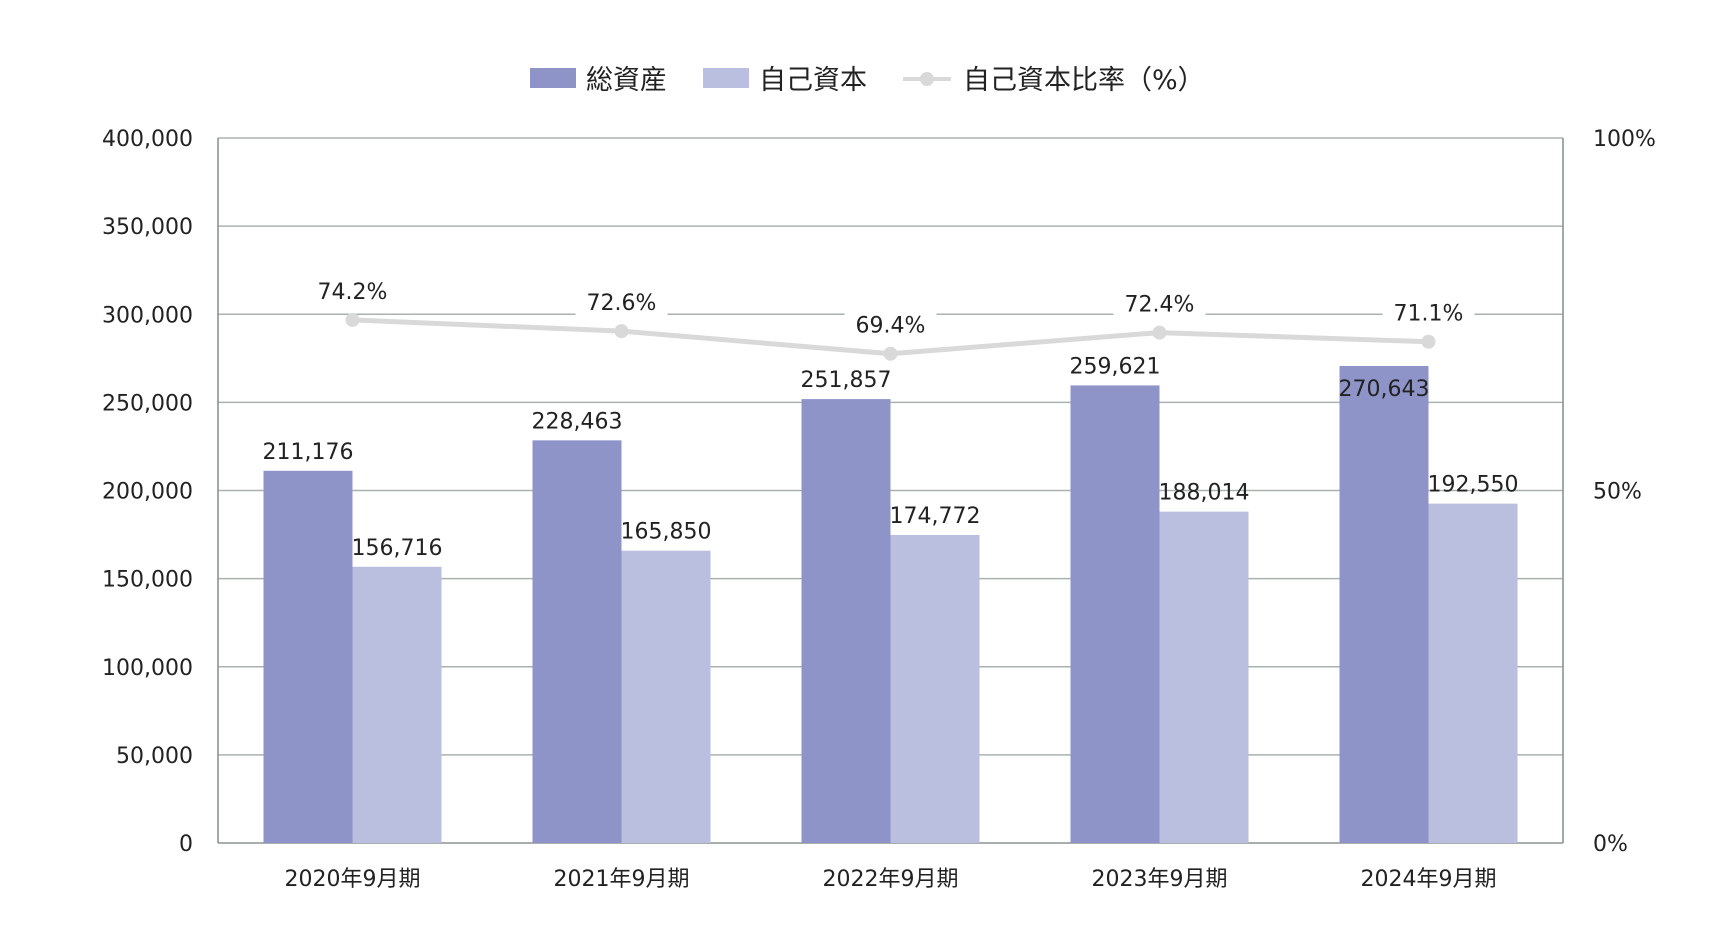  I want to click on bar-label-equity: 156,716, so click(397, 548).